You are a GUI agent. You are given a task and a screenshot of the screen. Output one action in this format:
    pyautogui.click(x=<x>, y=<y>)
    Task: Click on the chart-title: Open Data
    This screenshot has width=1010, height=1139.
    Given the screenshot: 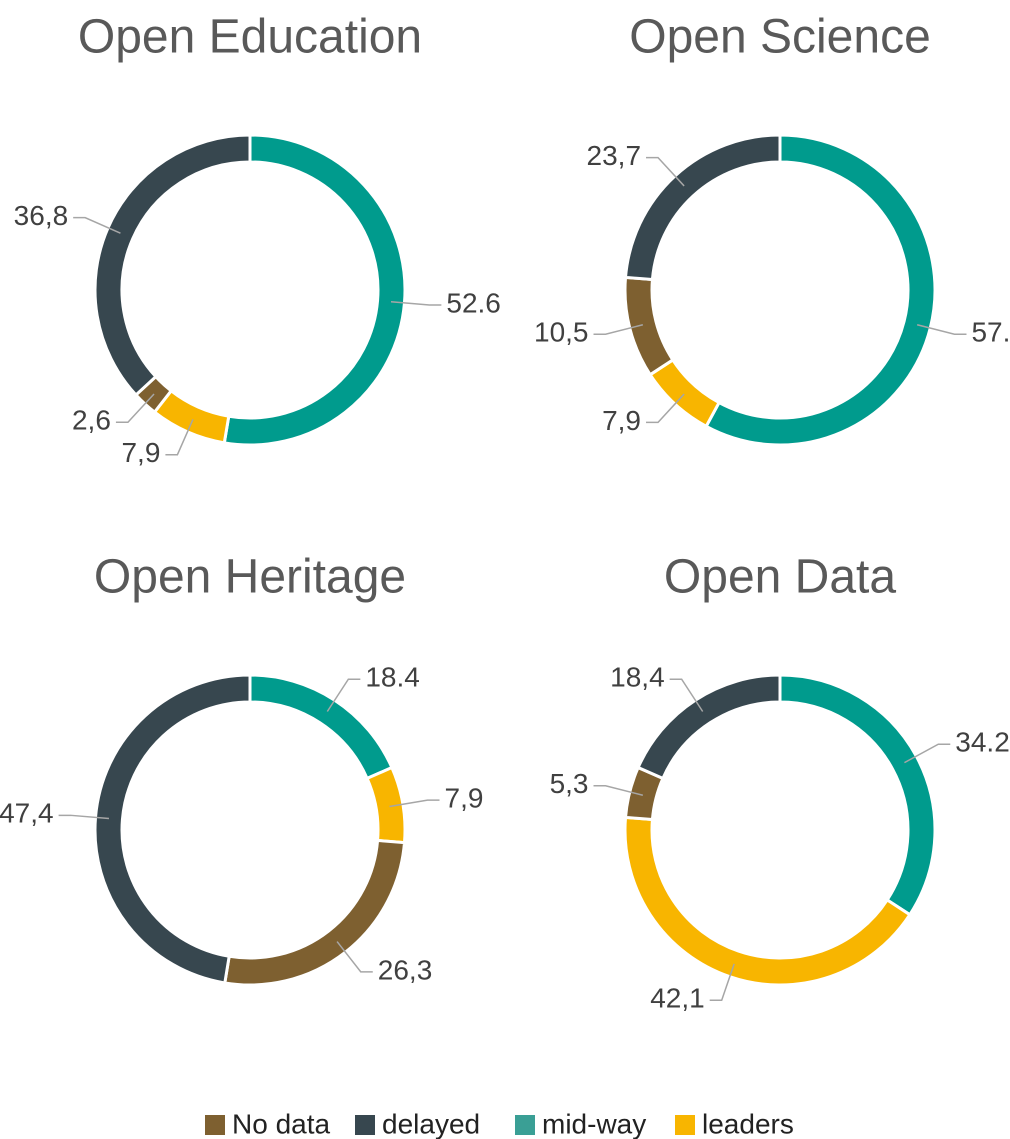 What is the action you would take?
    pyautogui.click(x=780, y=577)
    